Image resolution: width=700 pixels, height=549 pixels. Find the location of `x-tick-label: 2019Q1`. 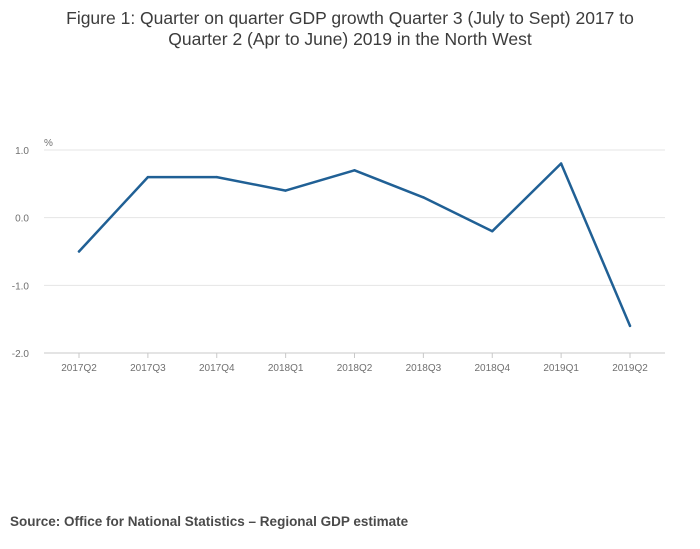

x-tick-label: 2019Q1 is located at coordinates (561, 368).